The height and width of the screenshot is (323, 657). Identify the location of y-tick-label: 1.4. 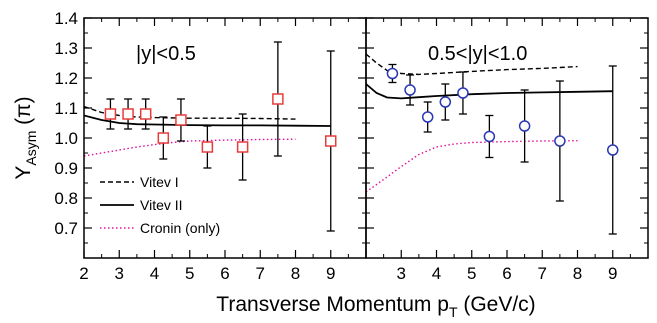
(66, 18).